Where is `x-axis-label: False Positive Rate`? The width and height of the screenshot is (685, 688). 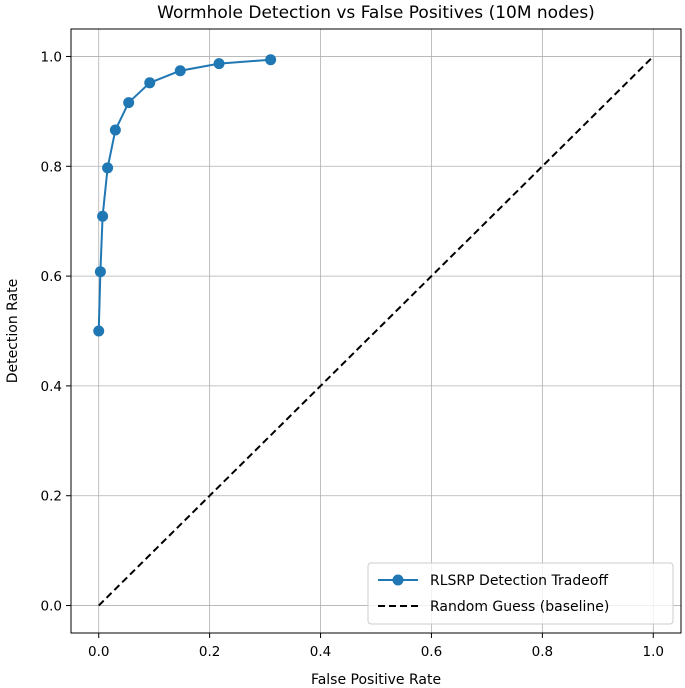 x-axis-label: False Positive Rate is located at coordinates (376, 680).